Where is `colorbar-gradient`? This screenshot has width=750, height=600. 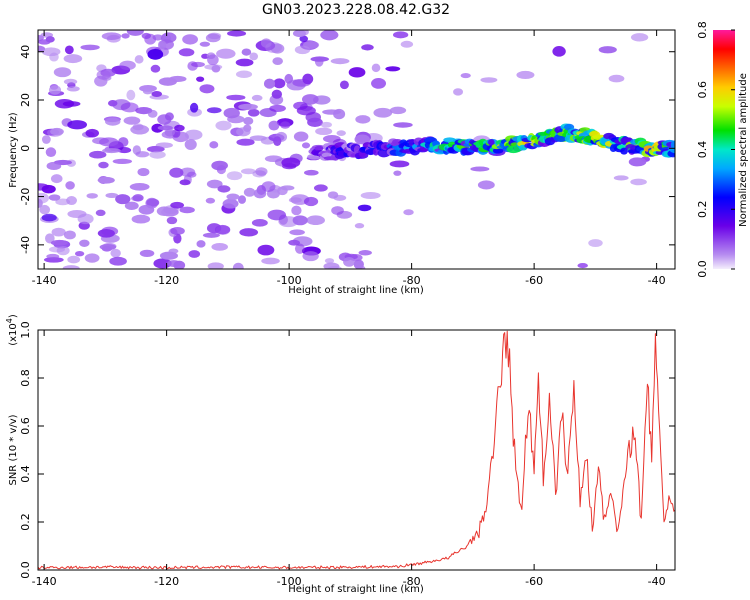
colorbar-gradient is located at coordinates (724, 149).